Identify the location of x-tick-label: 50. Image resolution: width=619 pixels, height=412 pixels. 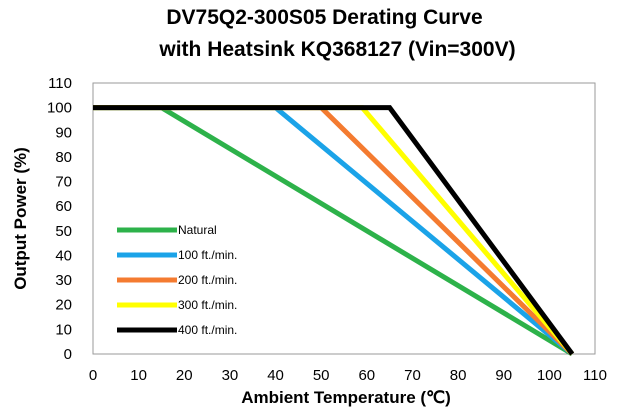
(321, 375).